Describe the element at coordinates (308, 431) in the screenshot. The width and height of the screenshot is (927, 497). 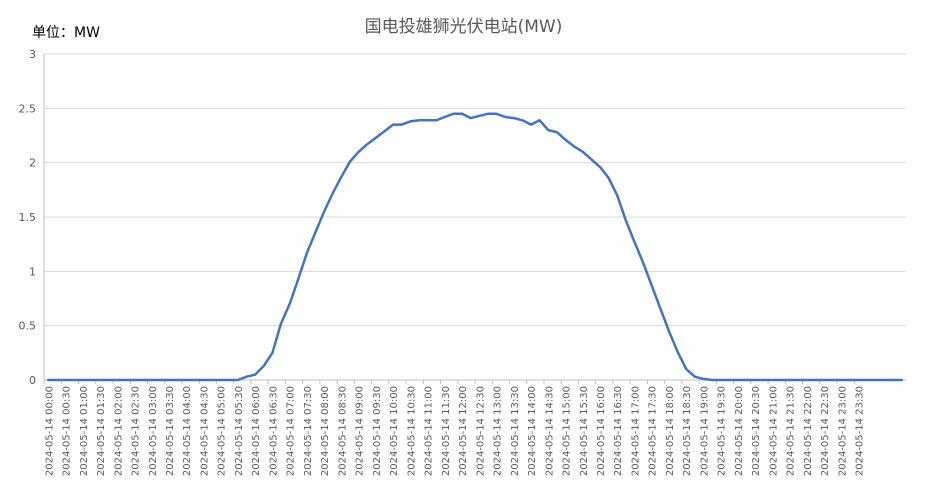
I see `x-tick-label: 2024-05-14 07:30` at that location.